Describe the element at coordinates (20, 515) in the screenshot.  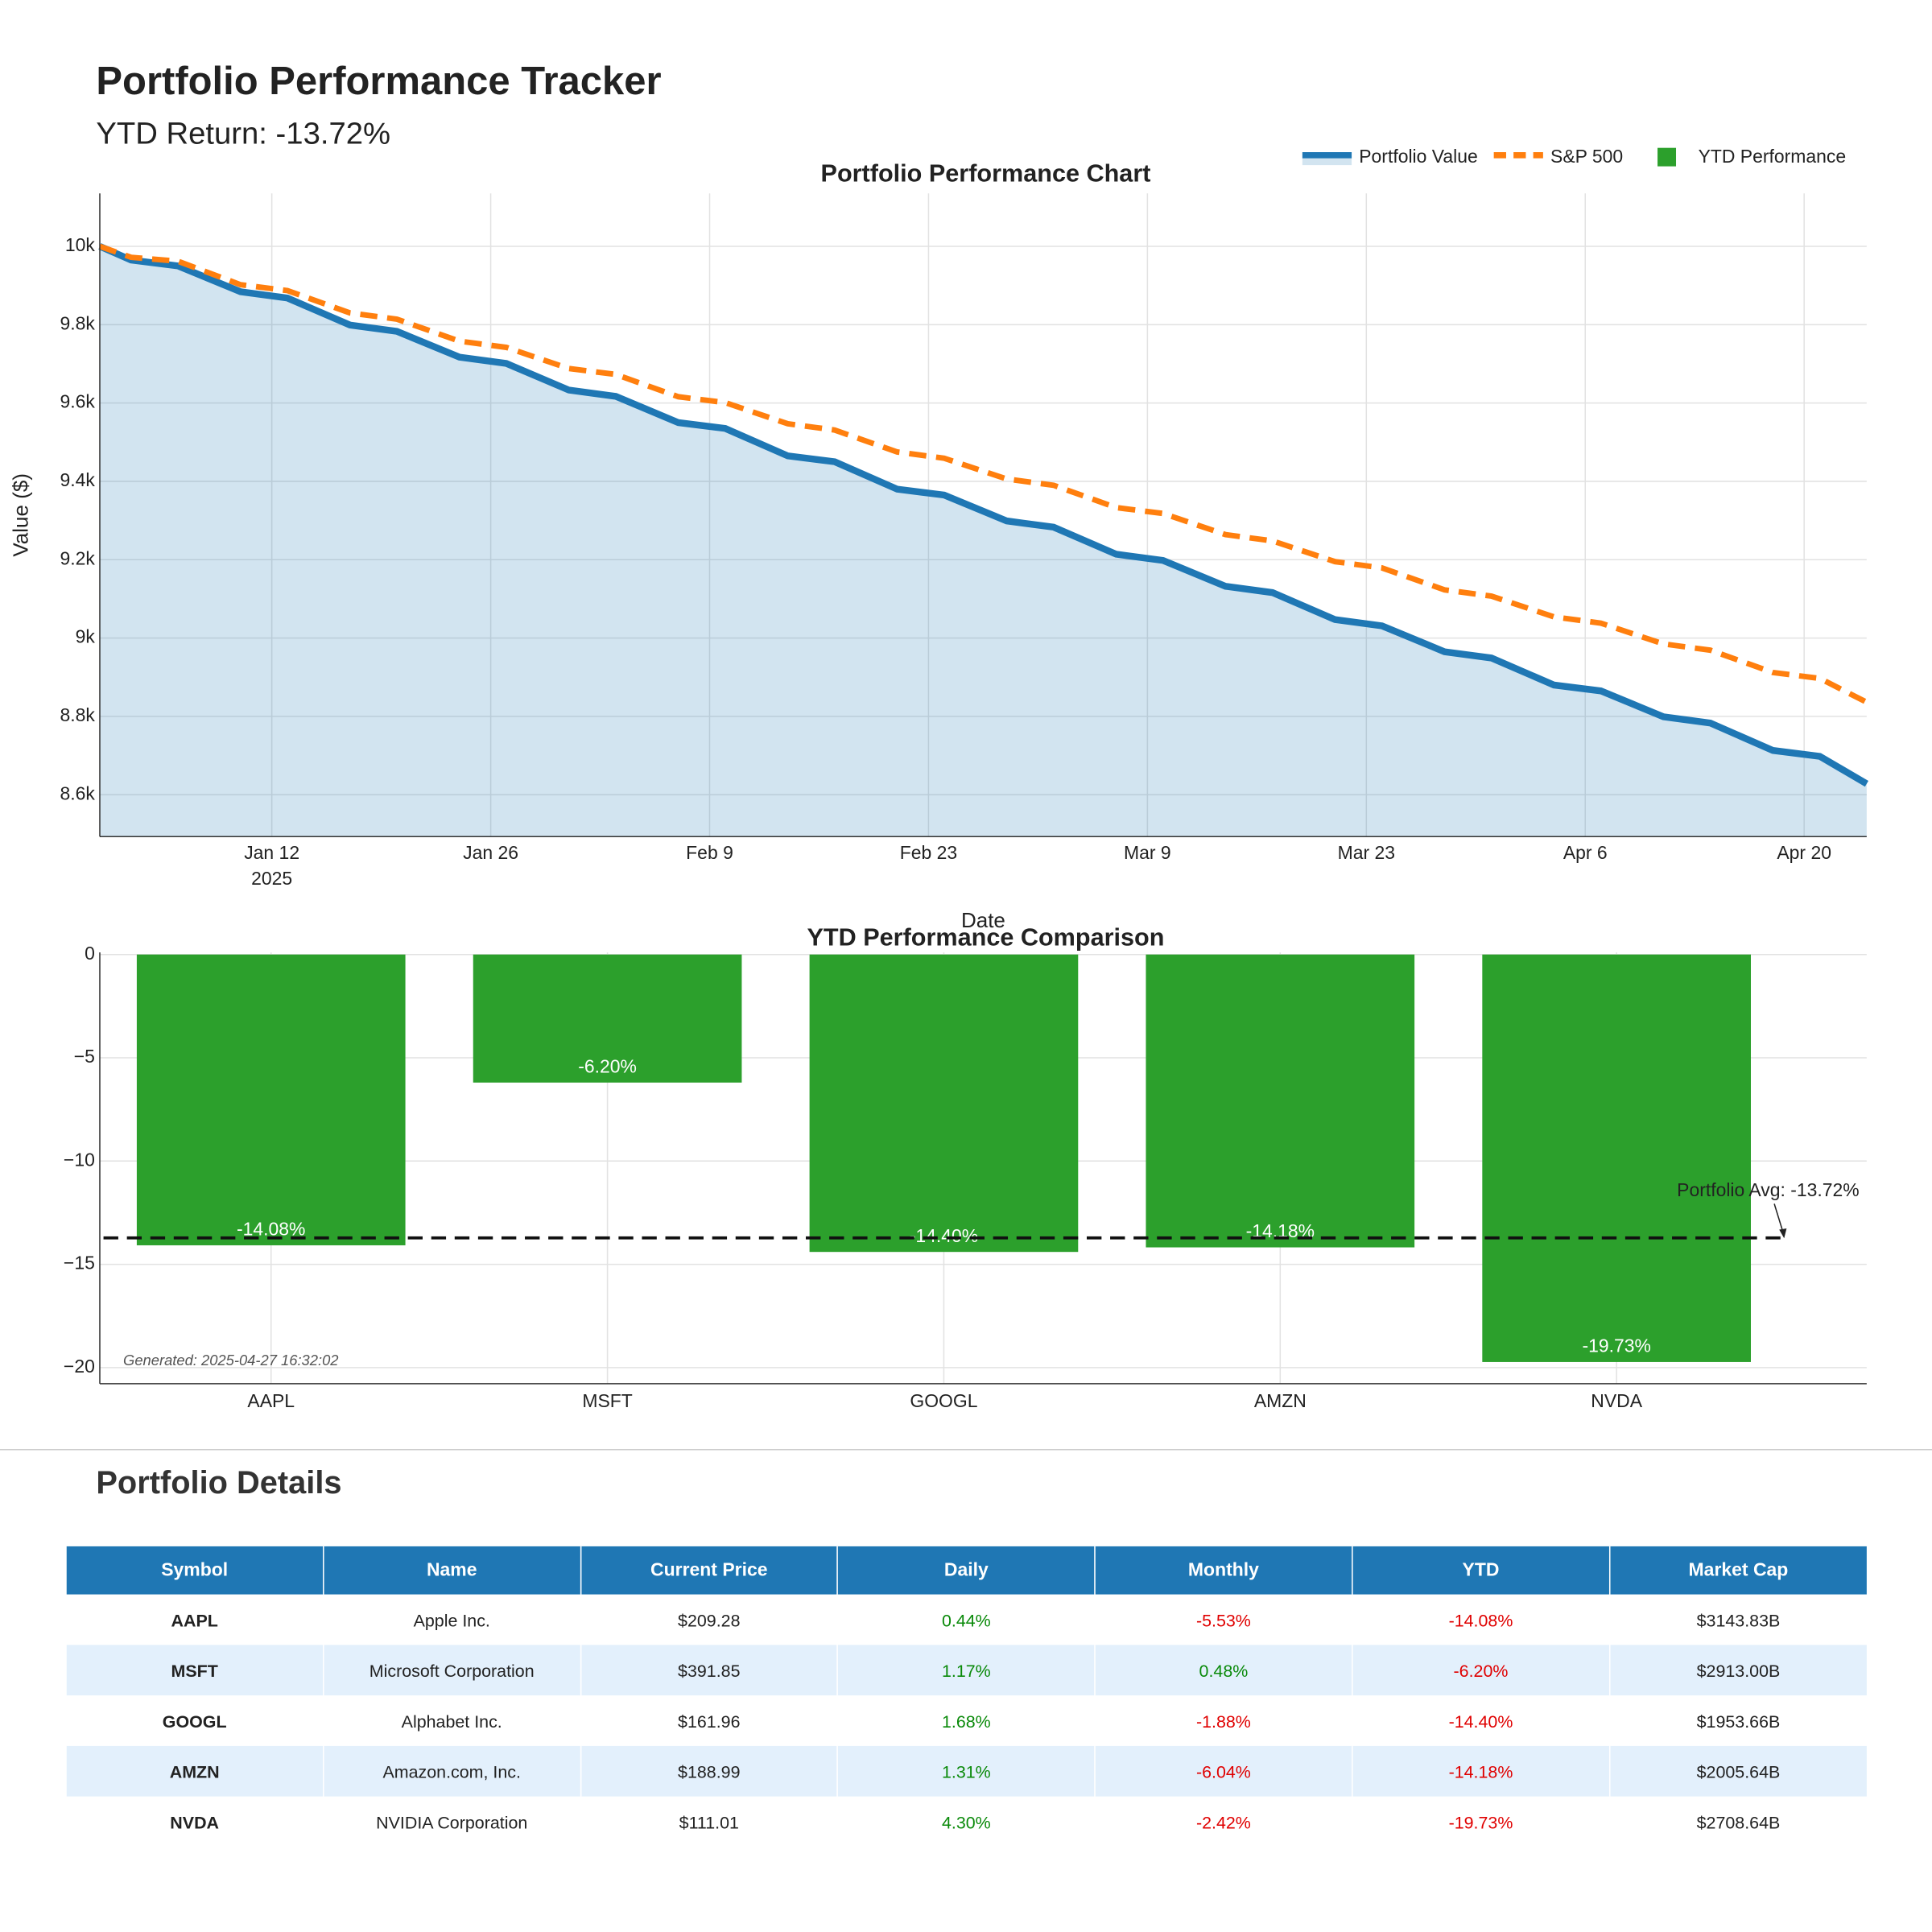
I see `y-axis-label: Value ($)` at that location.